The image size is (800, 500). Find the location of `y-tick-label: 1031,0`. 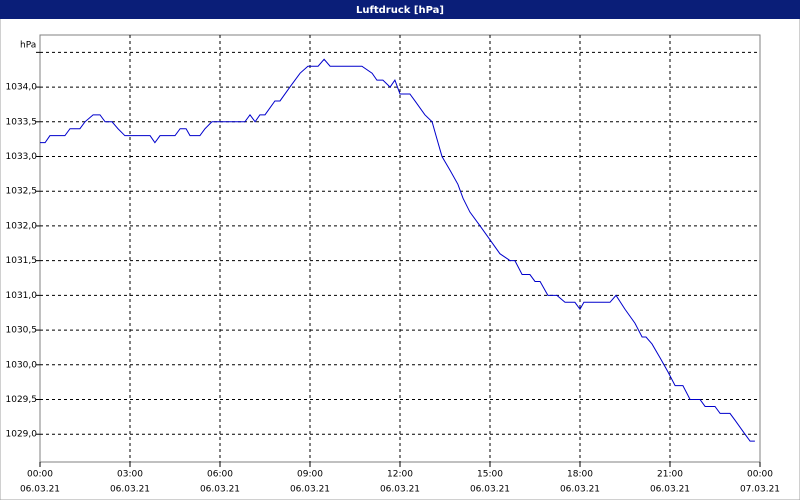

y-tick-label: 1031,0 is located at coordinates (22, 296).